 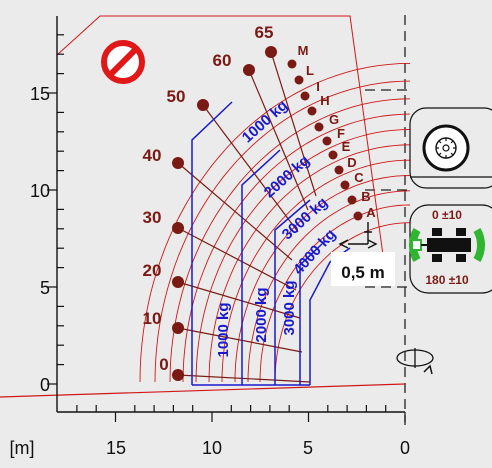 I want to click on extension-label: E, so click(x=346, y=146).